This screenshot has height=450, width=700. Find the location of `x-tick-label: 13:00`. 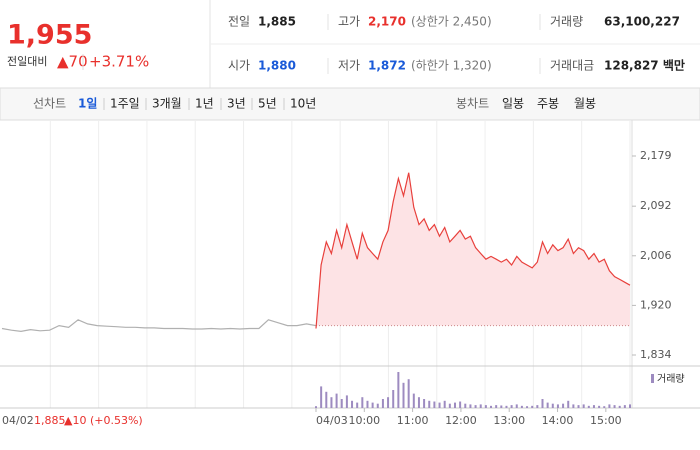

x-tick-label: 13:00 is located at coordinates (509, 420).